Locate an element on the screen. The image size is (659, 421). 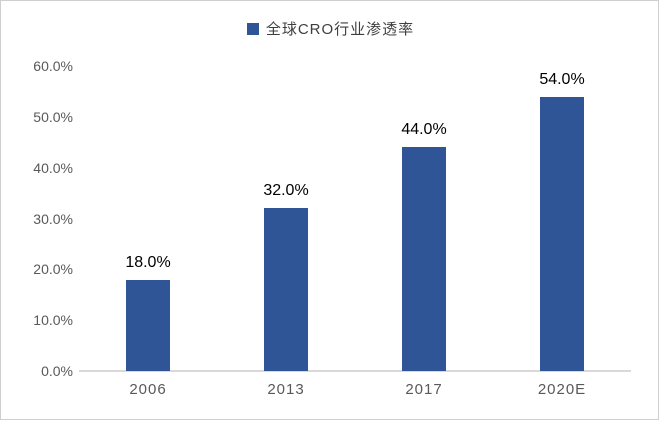
bar-value-label: 18.0% is located at coordinates (148, 262).